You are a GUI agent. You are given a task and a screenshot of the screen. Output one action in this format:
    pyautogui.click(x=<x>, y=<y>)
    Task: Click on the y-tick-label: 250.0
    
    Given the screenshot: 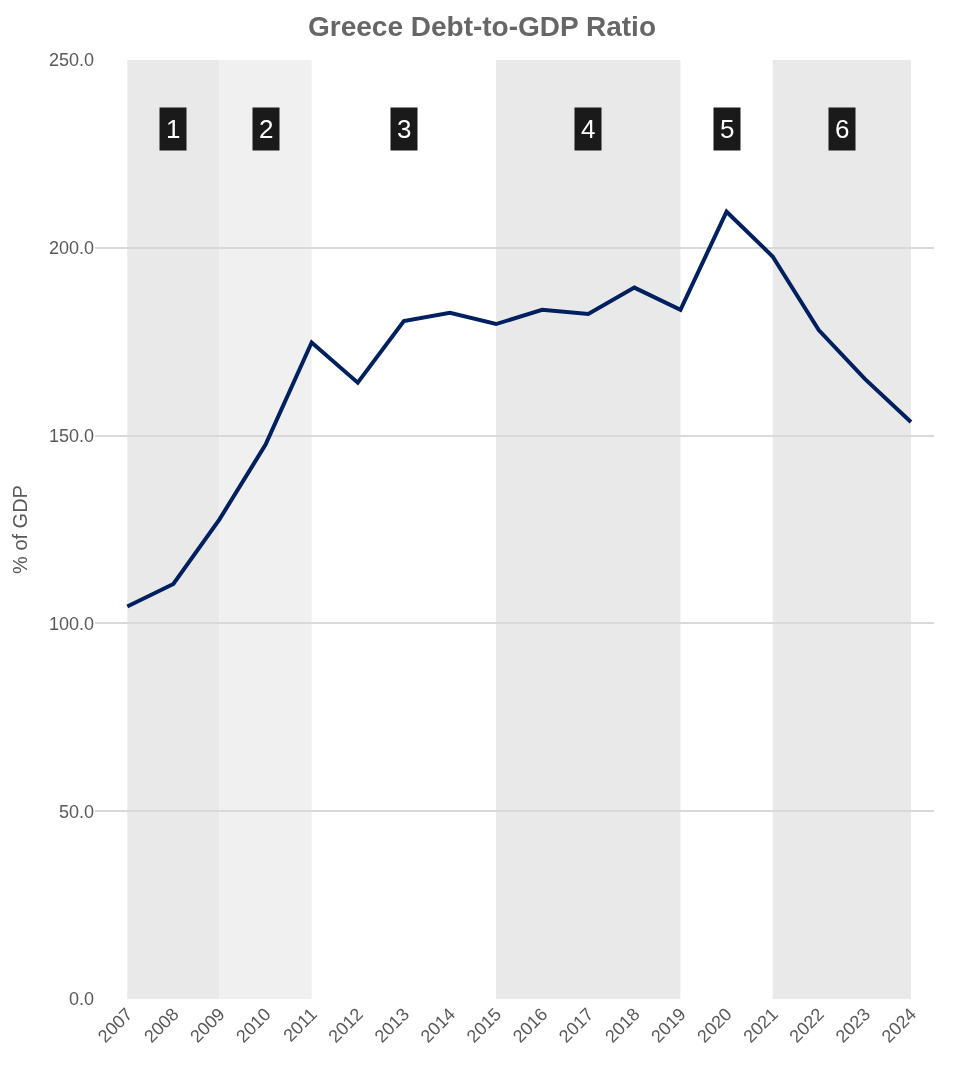 What is the action you would take?
    pyautogui.click(x=71, y=60)
    